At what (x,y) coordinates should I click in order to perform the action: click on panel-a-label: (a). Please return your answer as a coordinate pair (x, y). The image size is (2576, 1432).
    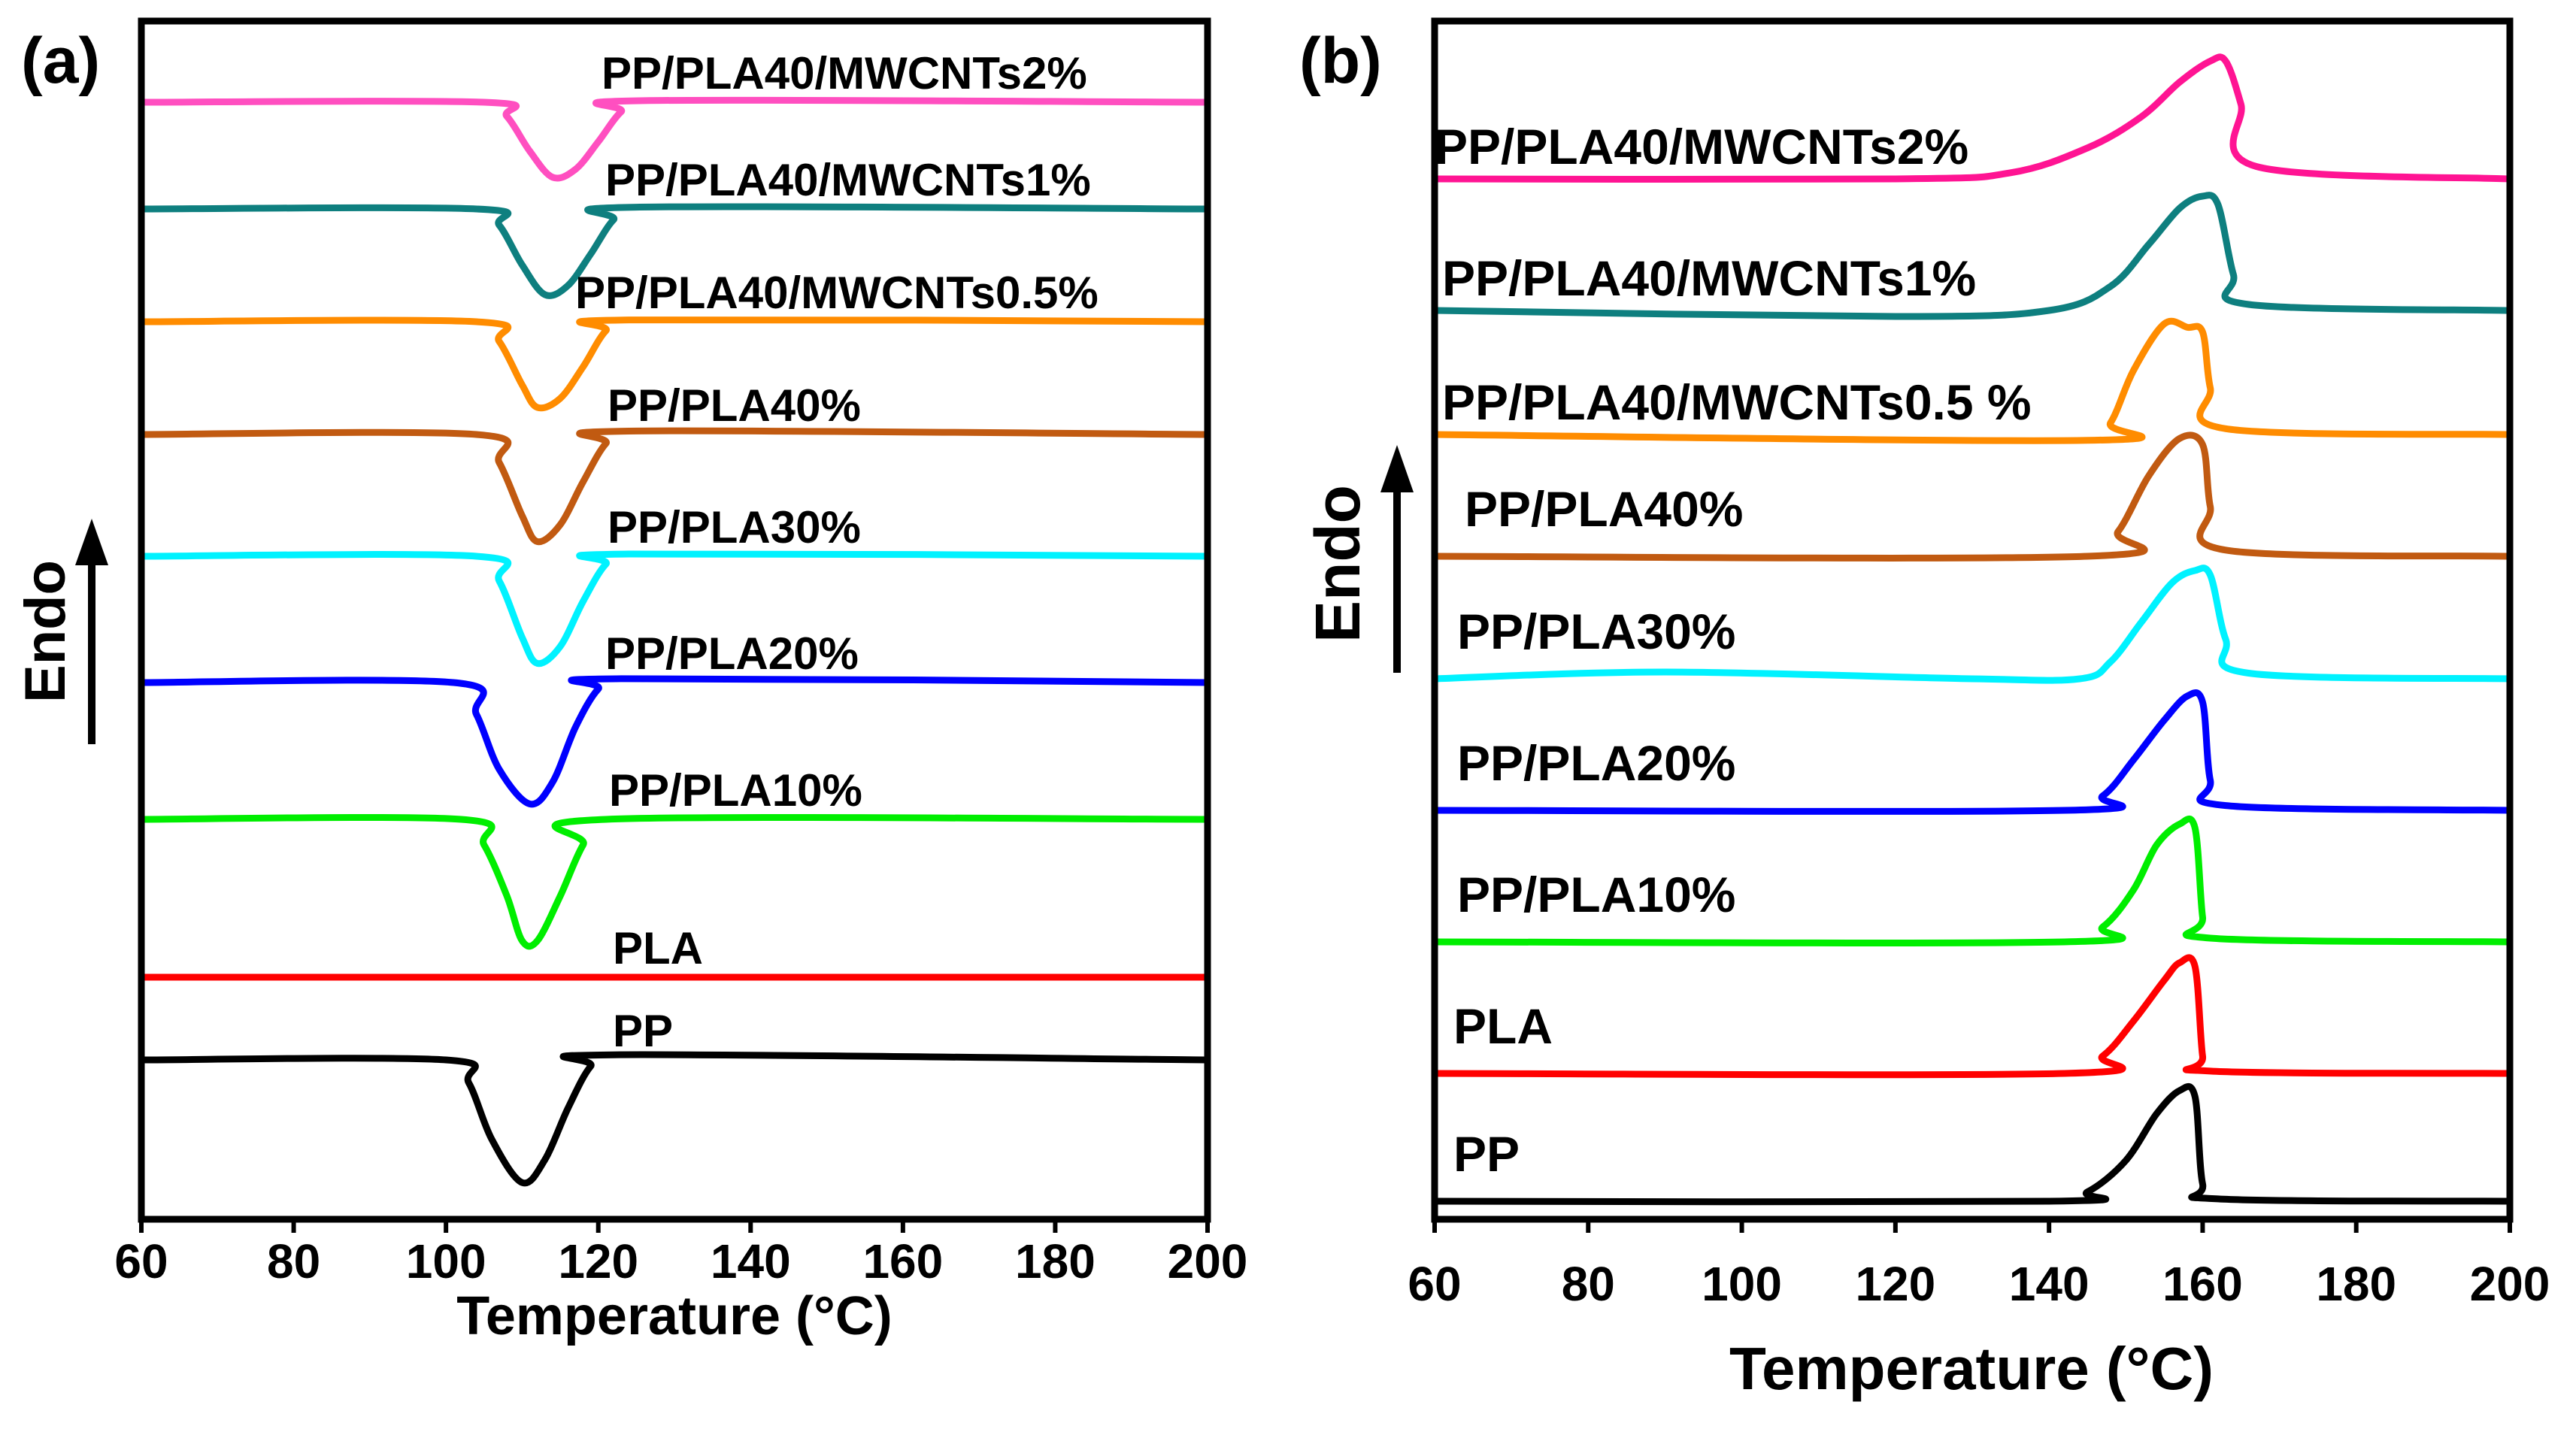
    Looking at the image, I should click on (60, 61).